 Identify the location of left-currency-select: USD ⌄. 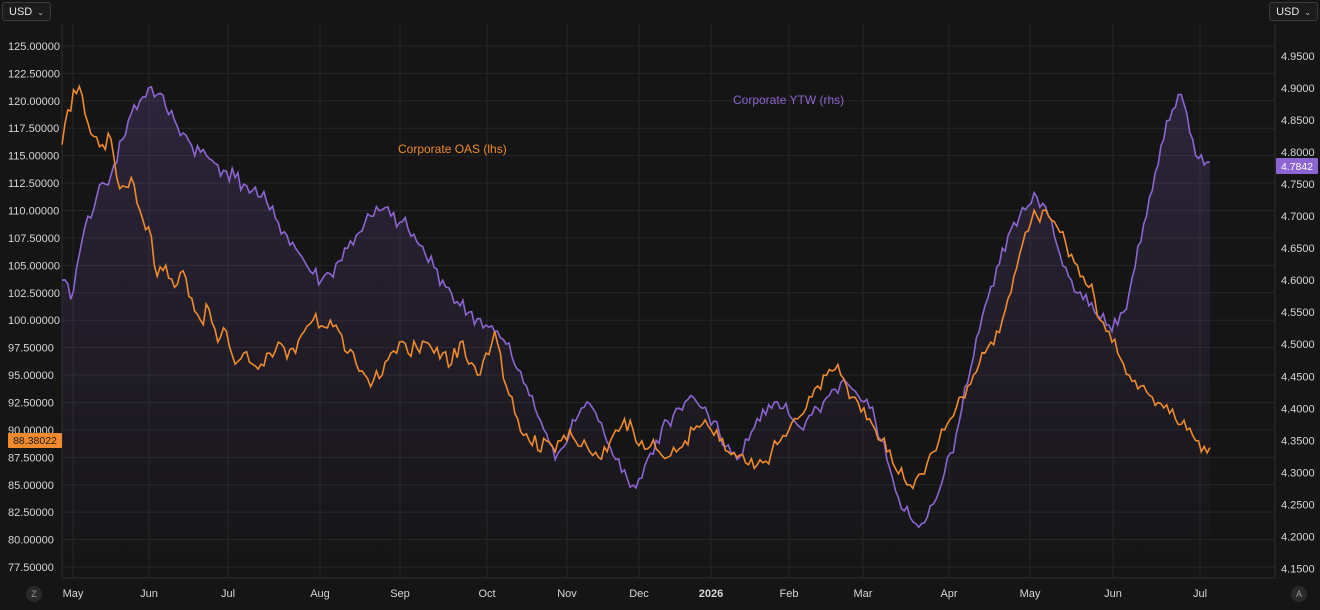
(26, 11).